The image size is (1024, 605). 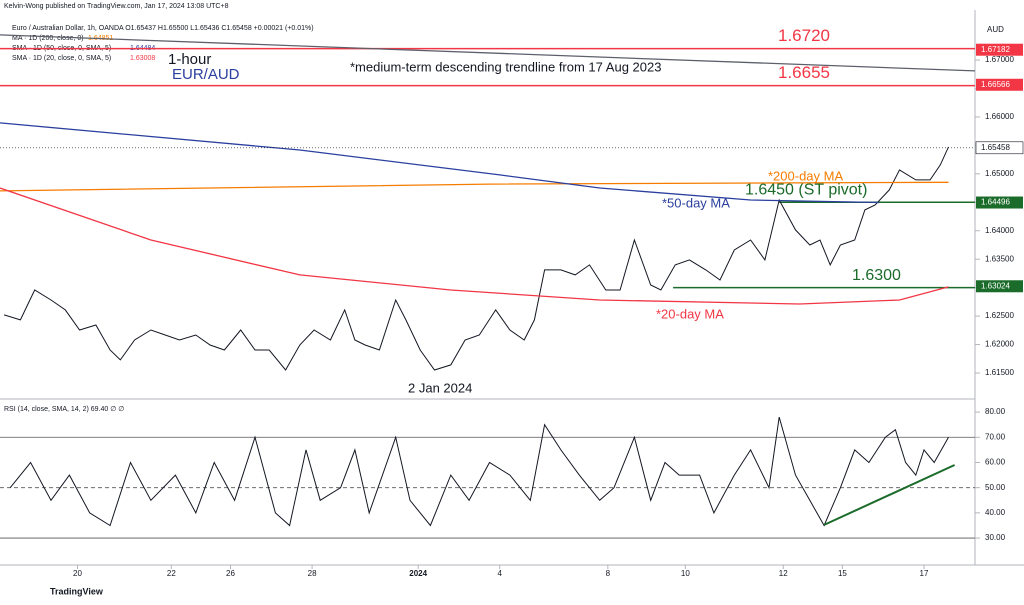 I want to click on y-tick-label: 50.00, so click(x=995, y=487).